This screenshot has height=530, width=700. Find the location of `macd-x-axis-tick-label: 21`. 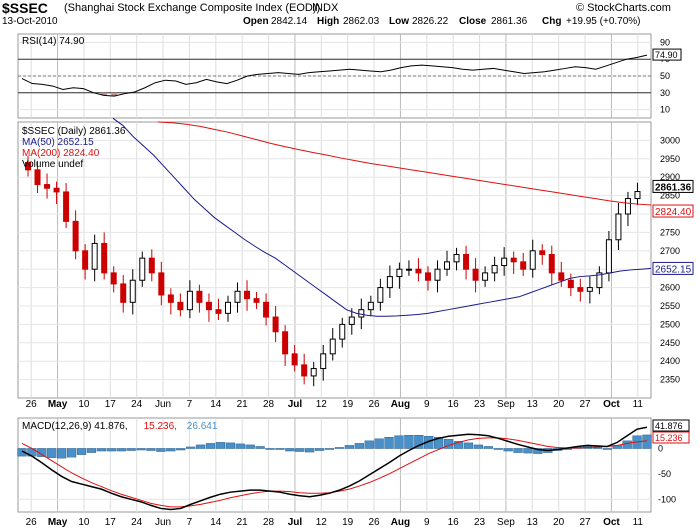

macd-x-axis-tick-label: 21 is located at coordinates (243, 522).